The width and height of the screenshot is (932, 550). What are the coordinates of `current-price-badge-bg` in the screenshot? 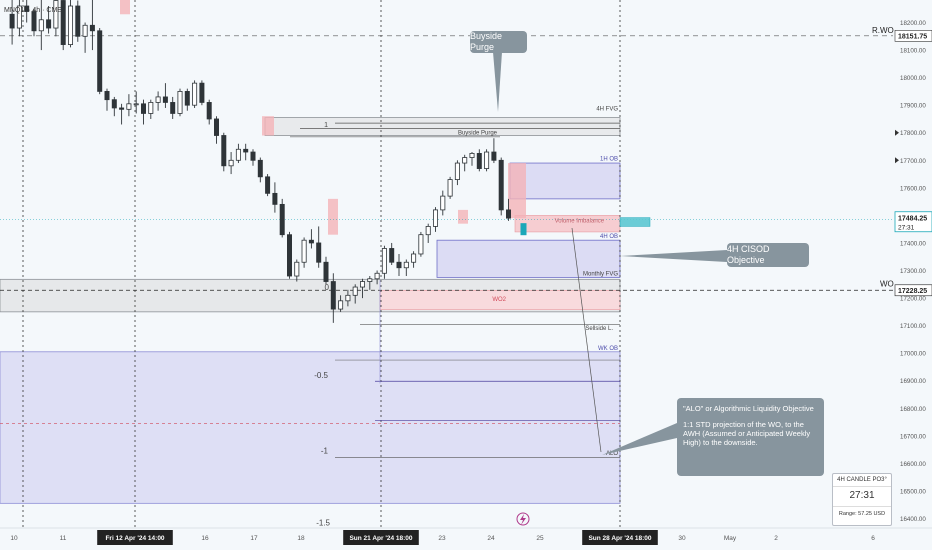 It's located at (913, 222).